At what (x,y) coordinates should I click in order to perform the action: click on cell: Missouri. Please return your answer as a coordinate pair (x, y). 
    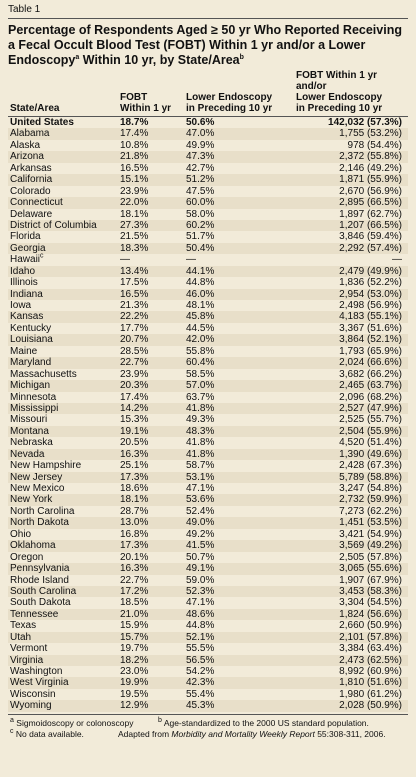
    Looking at the image, I should click on (29, 420).